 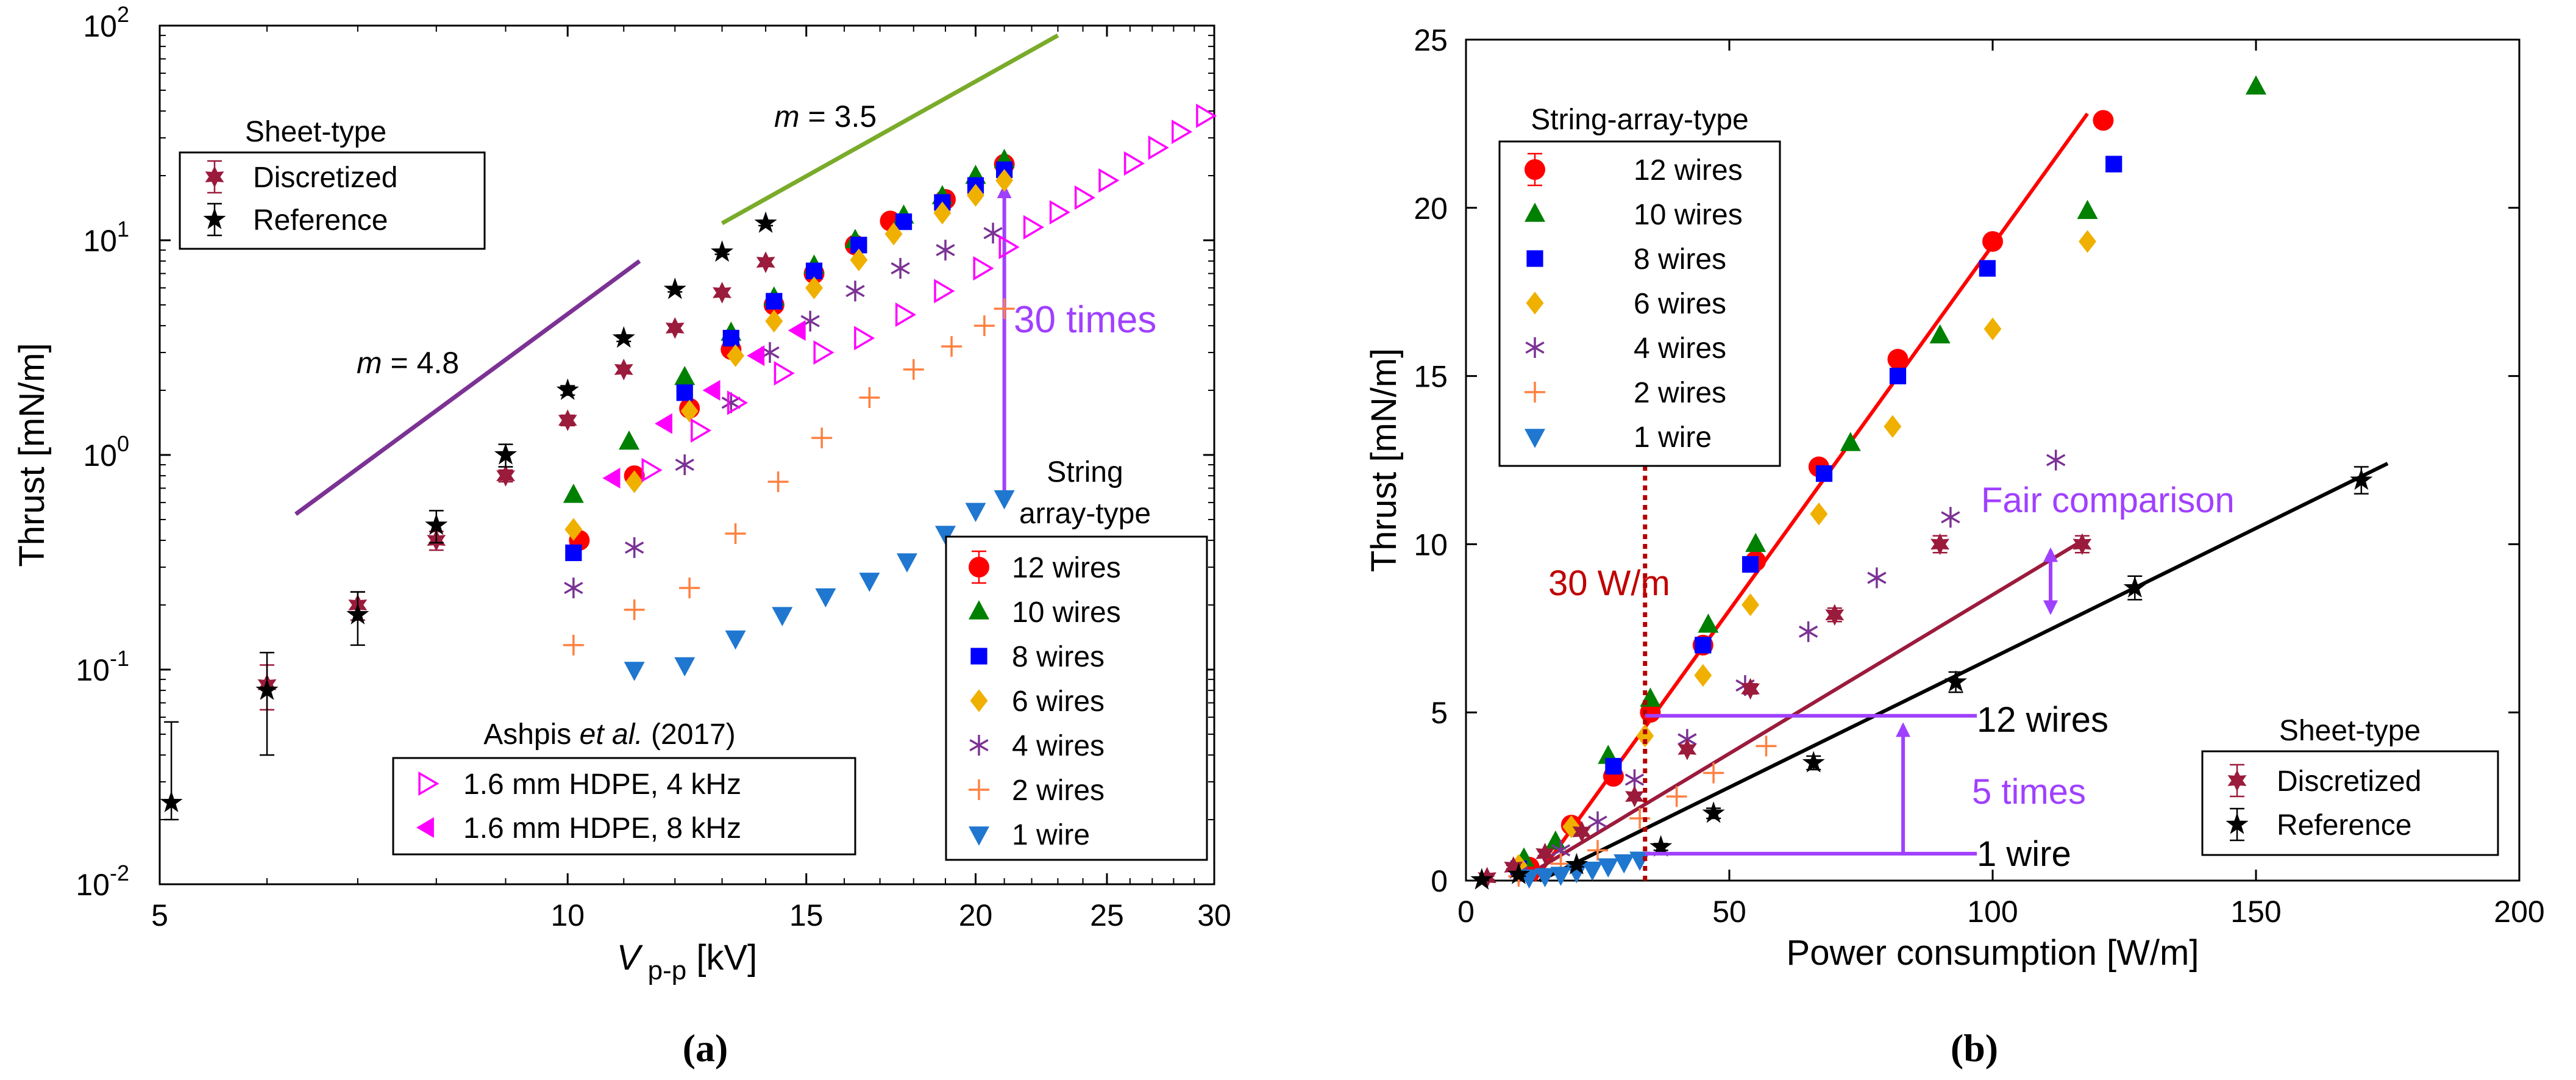 I want to click on legend-title-string-1: String, so click(x=1085, y=472).